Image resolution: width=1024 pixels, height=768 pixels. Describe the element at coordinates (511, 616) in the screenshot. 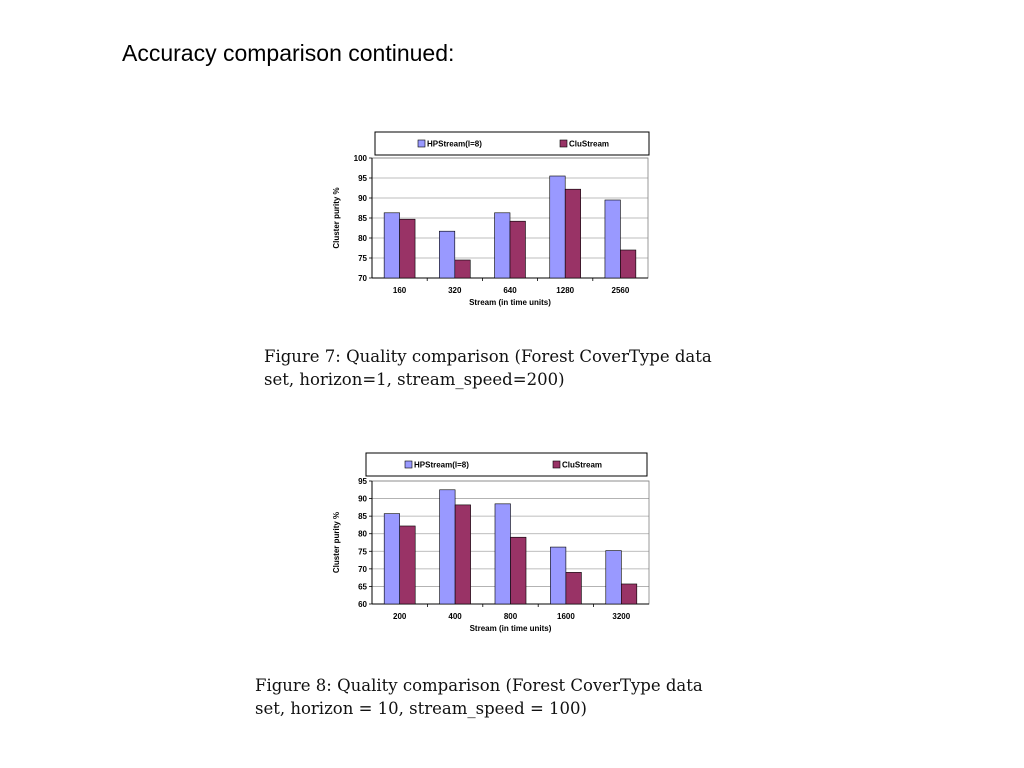

I see `x-tick-label: 800` at that location.